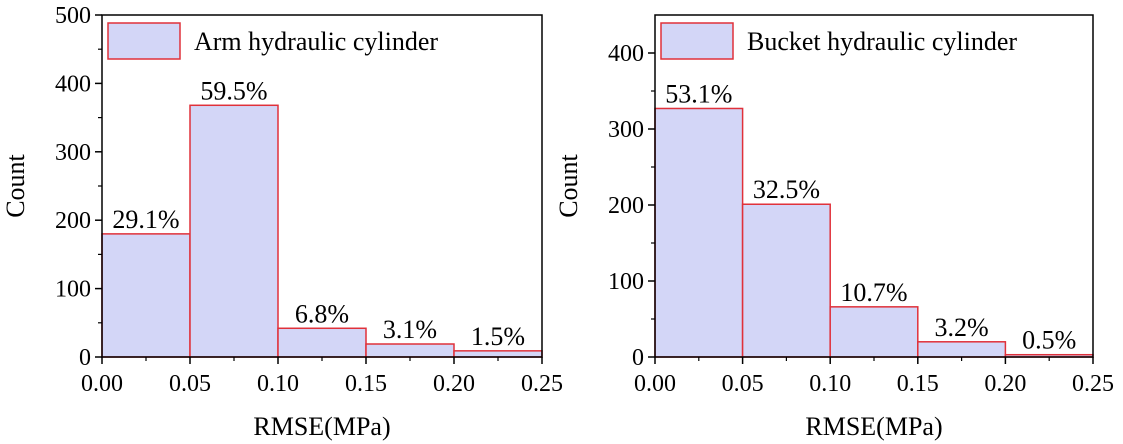 Image resolution: width=1123 pixels, height=444 pixels. What do you see at coordinates (698, 93) in the screenshot?
I see `bar-percent-label: 53.1%` at bounding box center [698, 93].